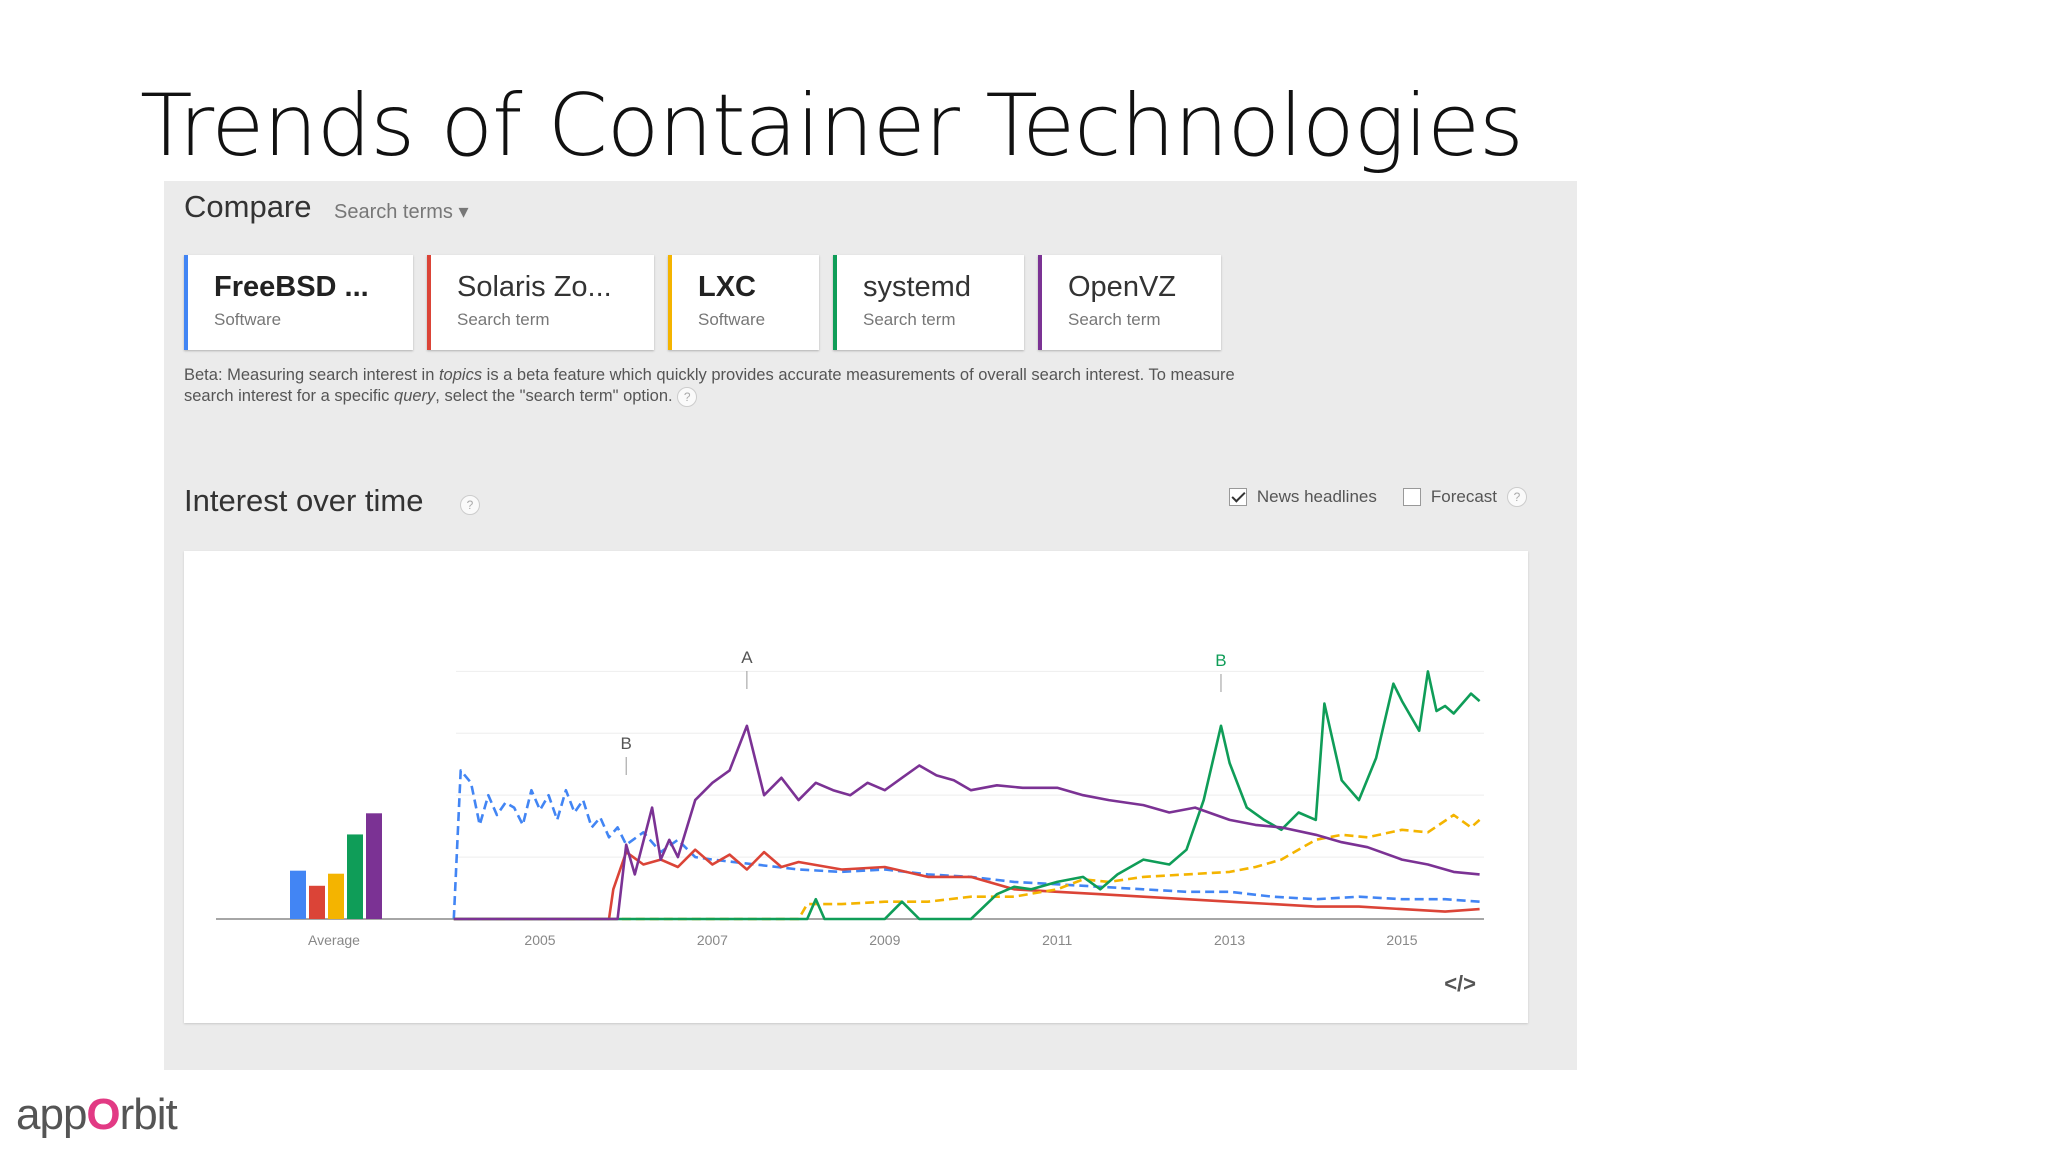 The image size is (2048, 1152). I want to click on x-tick-label: 2007, so click(712, 940).